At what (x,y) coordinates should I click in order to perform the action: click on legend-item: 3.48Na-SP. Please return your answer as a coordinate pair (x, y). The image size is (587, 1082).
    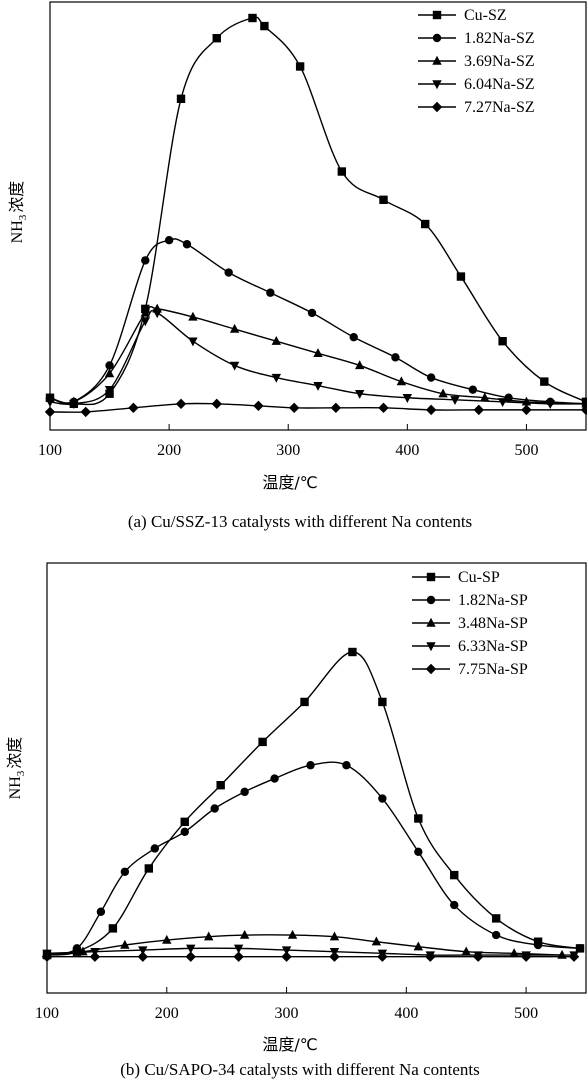
    Looking at the image, I should click on (470, 623).